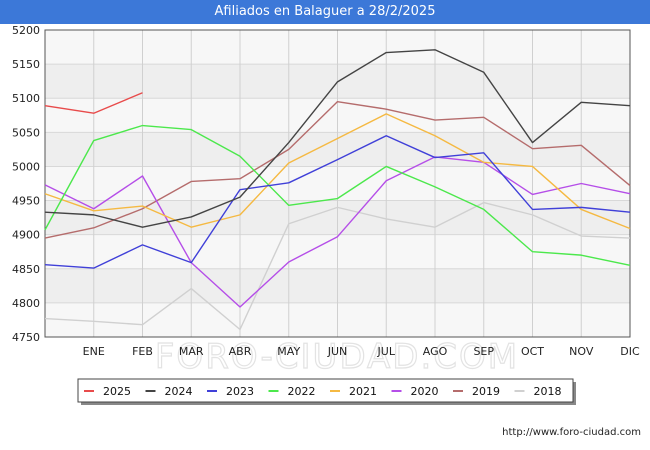 The width and height of the screenshot is (650, 450). What do you see at coordinates (26, 303) in the screenshot?
I see `y-tick-label: 4800` at bounding box center [26, 303].